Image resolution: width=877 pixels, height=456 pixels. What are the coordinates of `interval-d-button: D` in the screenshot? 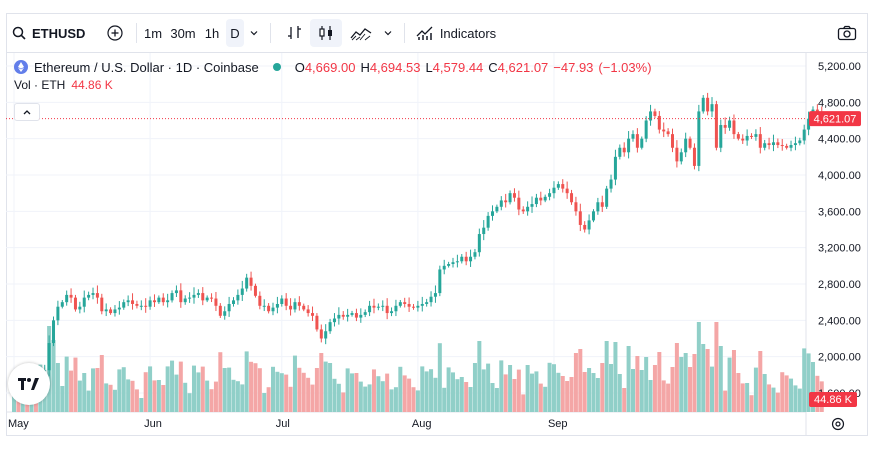 It's located at (235, 33).